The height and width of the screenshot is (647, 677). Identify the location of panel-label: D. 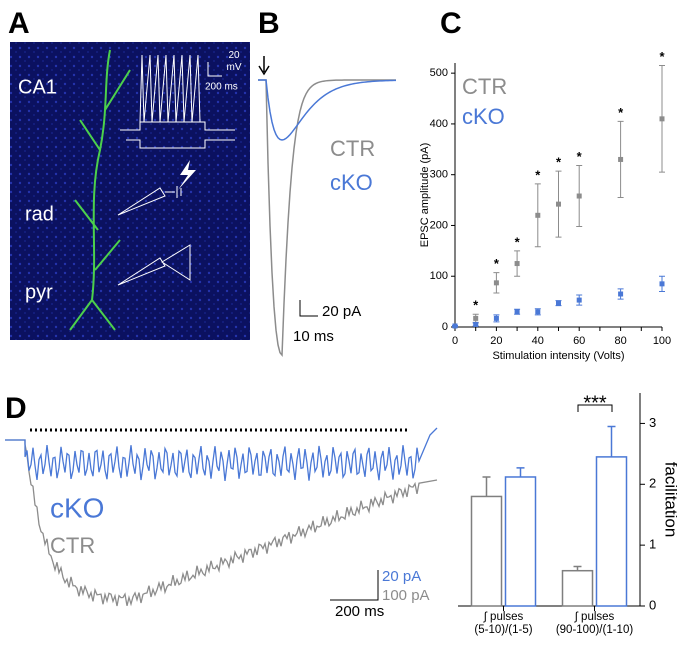
(16, 408).